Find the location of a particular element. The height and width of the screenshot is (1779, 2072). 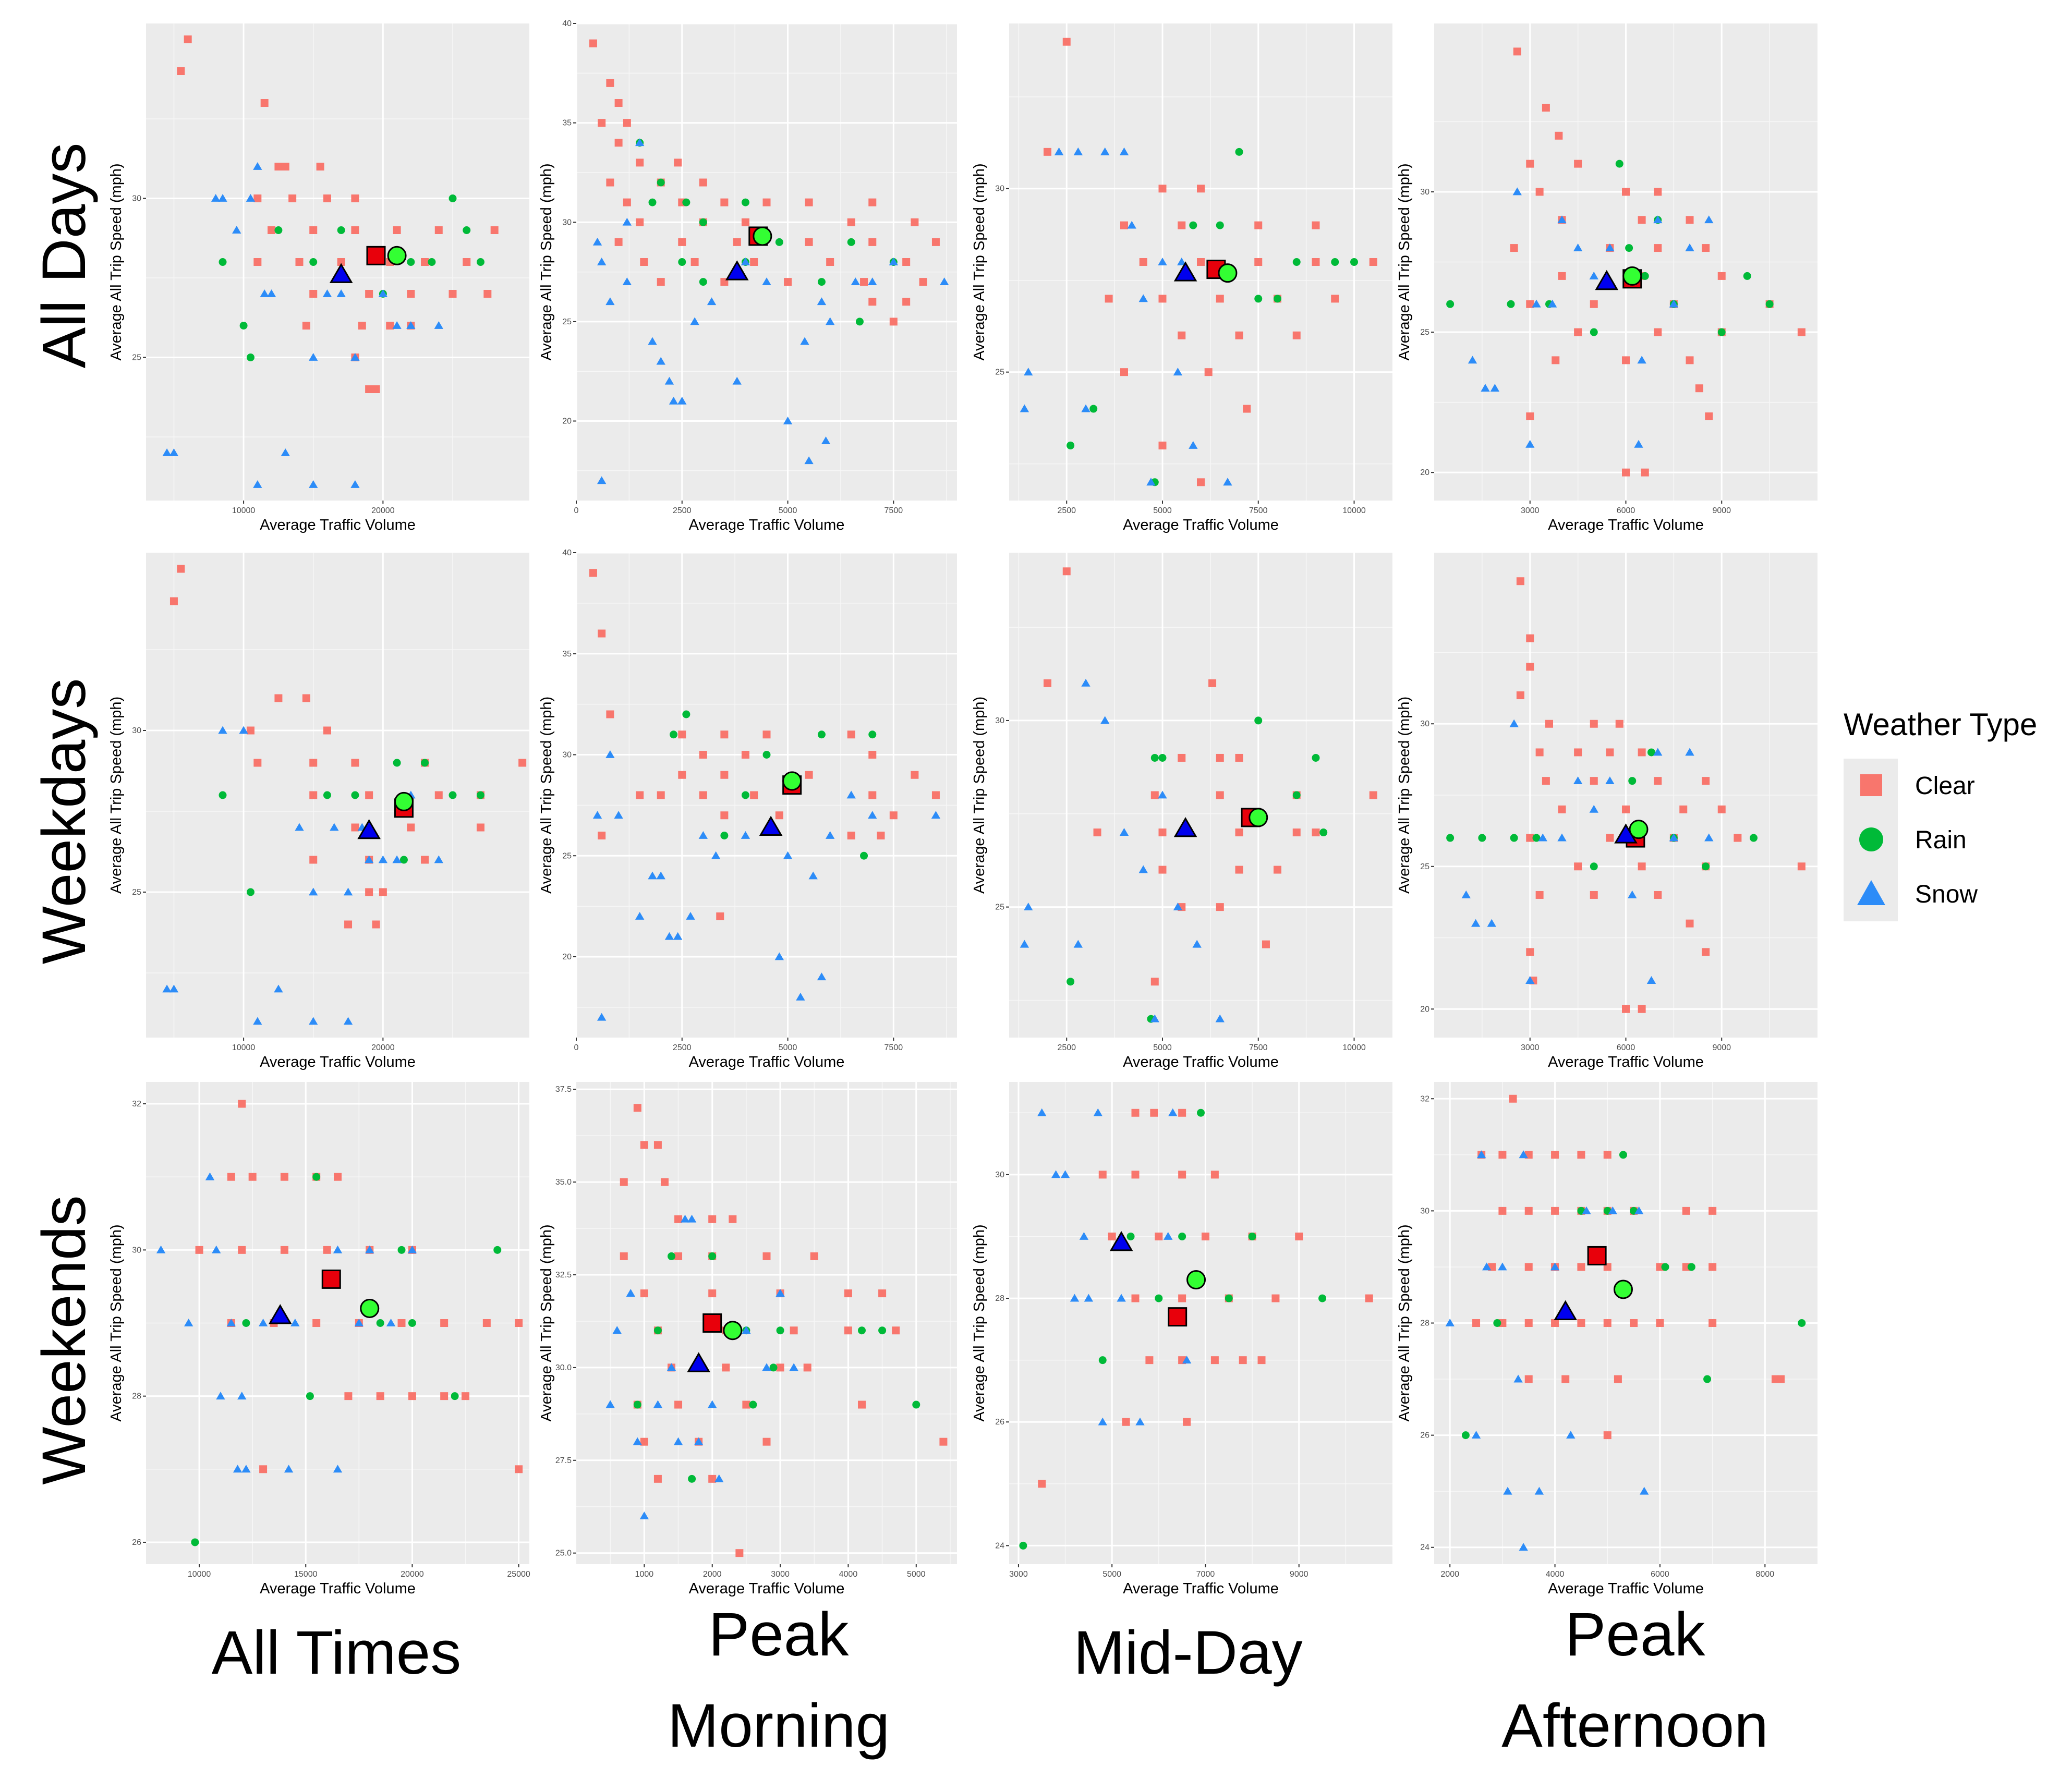

y-tick-label: 30 is located at coordinates (136, 198).